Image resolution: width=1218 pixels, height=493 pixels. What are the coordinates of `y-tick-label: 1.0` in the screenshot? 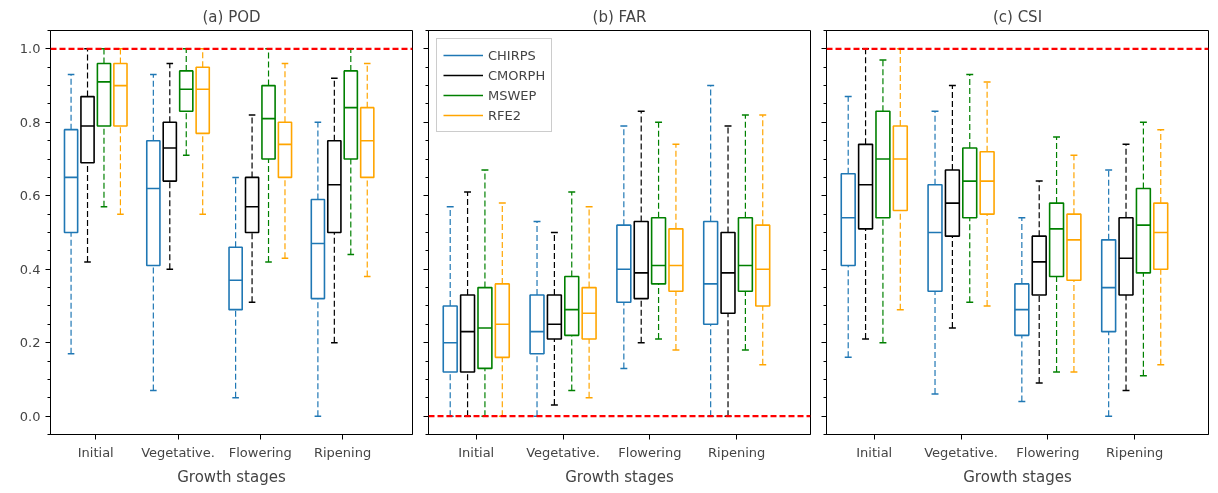 It's located at (30, 49).